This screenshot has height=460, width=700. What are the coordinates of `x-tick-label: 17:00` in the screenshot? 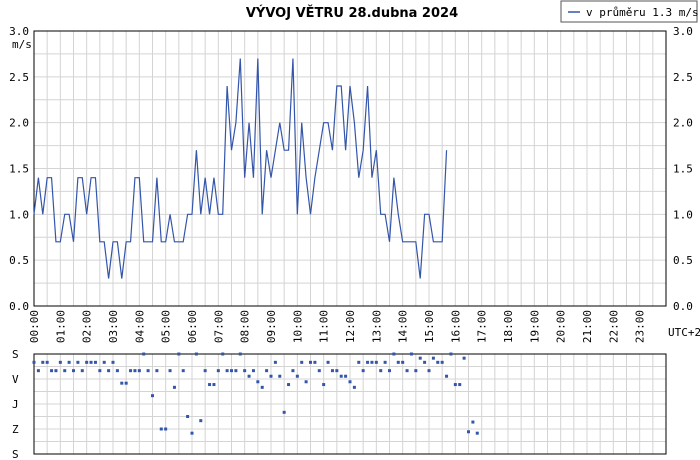 It's located at (482, 326).